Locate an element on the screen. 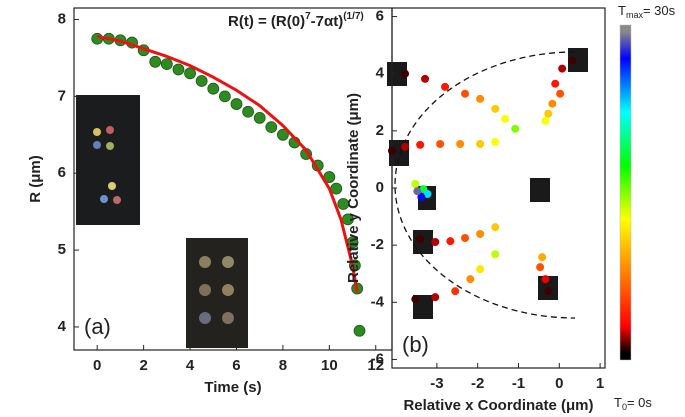 The height and width of the screenshot is (417, 685). colorbar-label-part: 0 is located at coordinates (624, 407).